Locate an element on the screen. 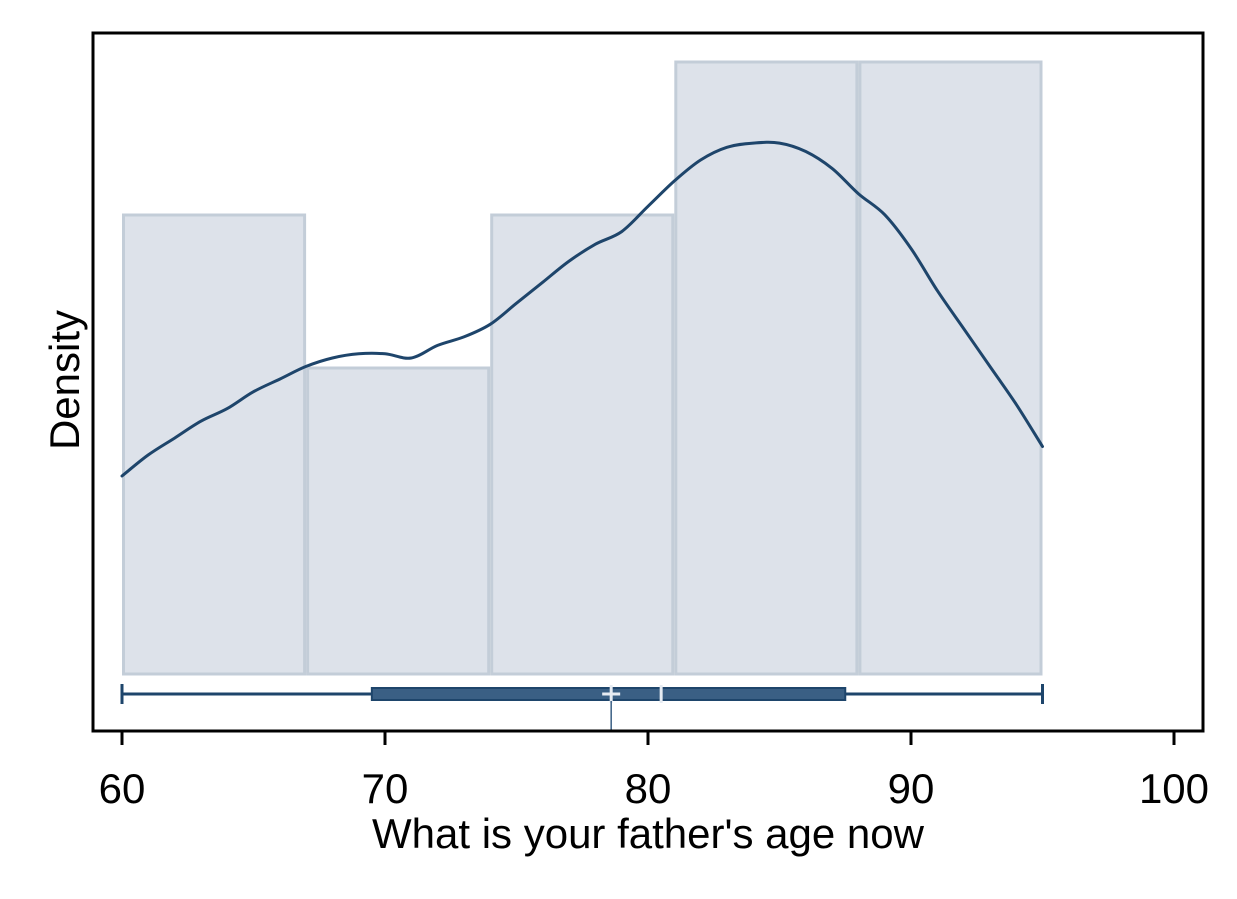  x-axis-ticks: 60 70 80 90 100 is located at coordinates (654, 771).